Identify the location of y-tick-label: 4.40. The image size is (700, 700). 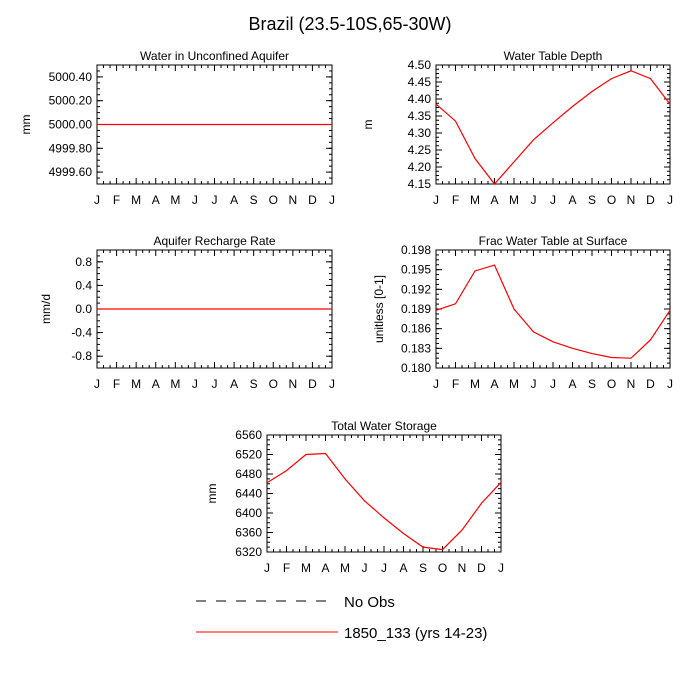
(420, 99).